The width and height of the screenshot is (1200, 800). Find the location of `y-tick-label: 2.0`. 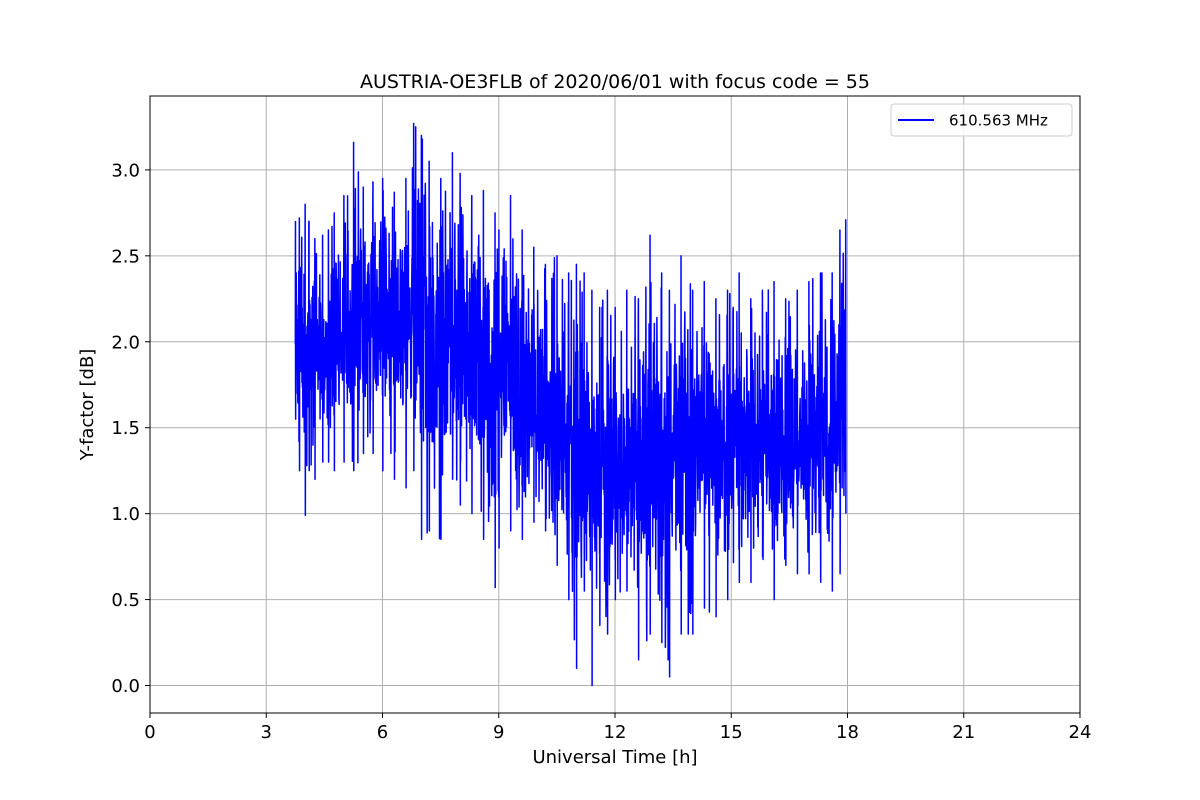

y-tick-label: 2.0 is located at coordinates (125, 342).